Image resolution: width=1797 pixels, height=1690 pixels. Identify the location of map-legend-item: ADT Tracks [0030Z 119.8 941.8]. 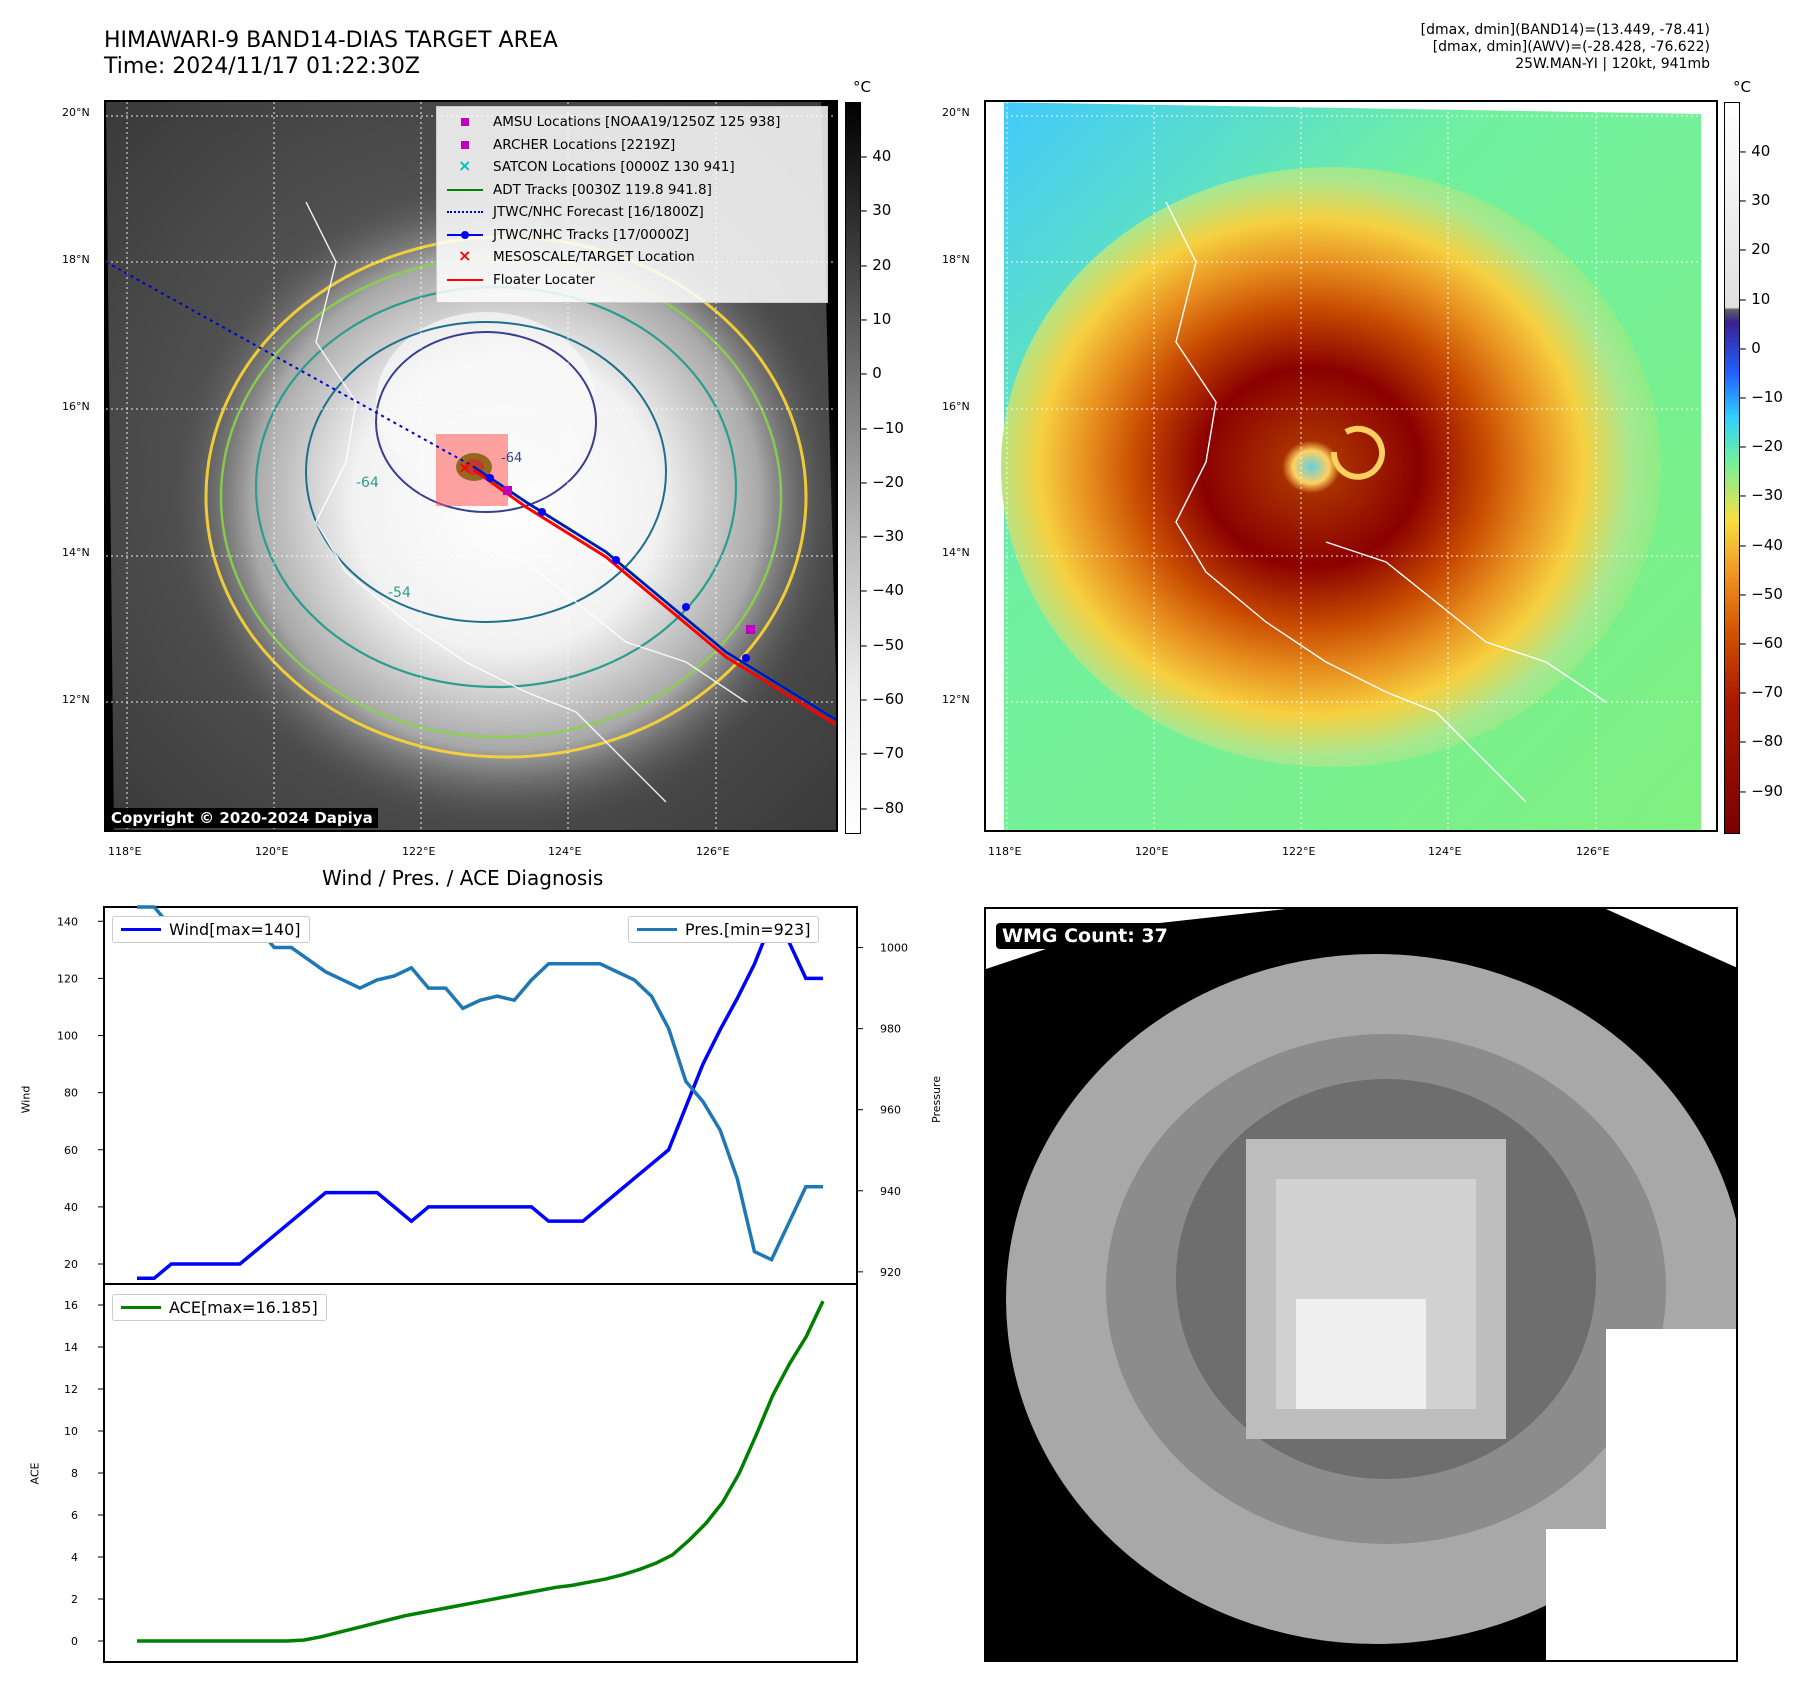
(632, 190).